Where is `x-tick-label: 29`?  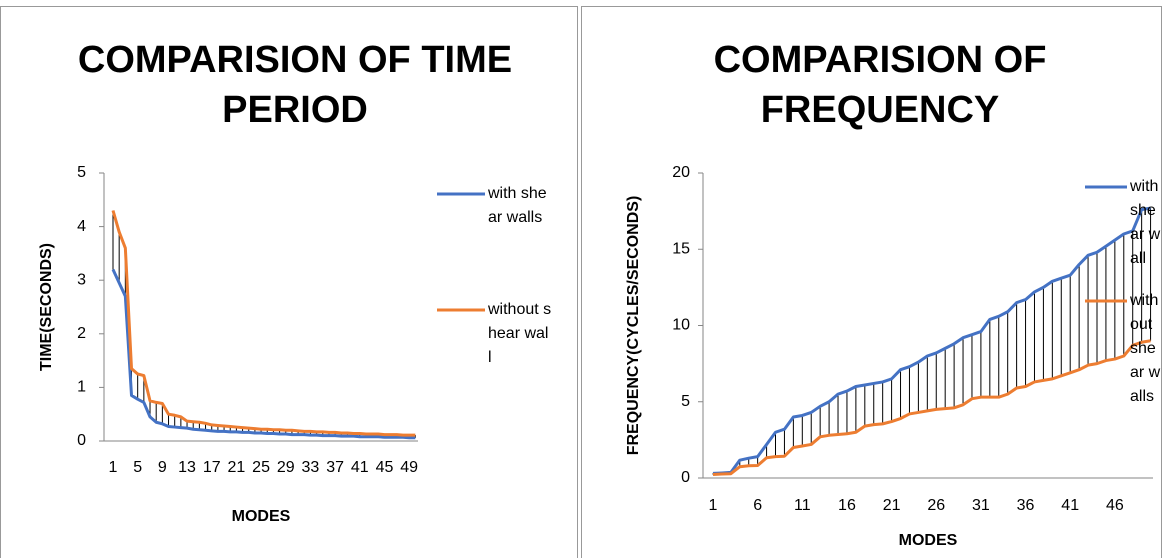
x-tick-label: 29 is located at coordinates (286, 467).